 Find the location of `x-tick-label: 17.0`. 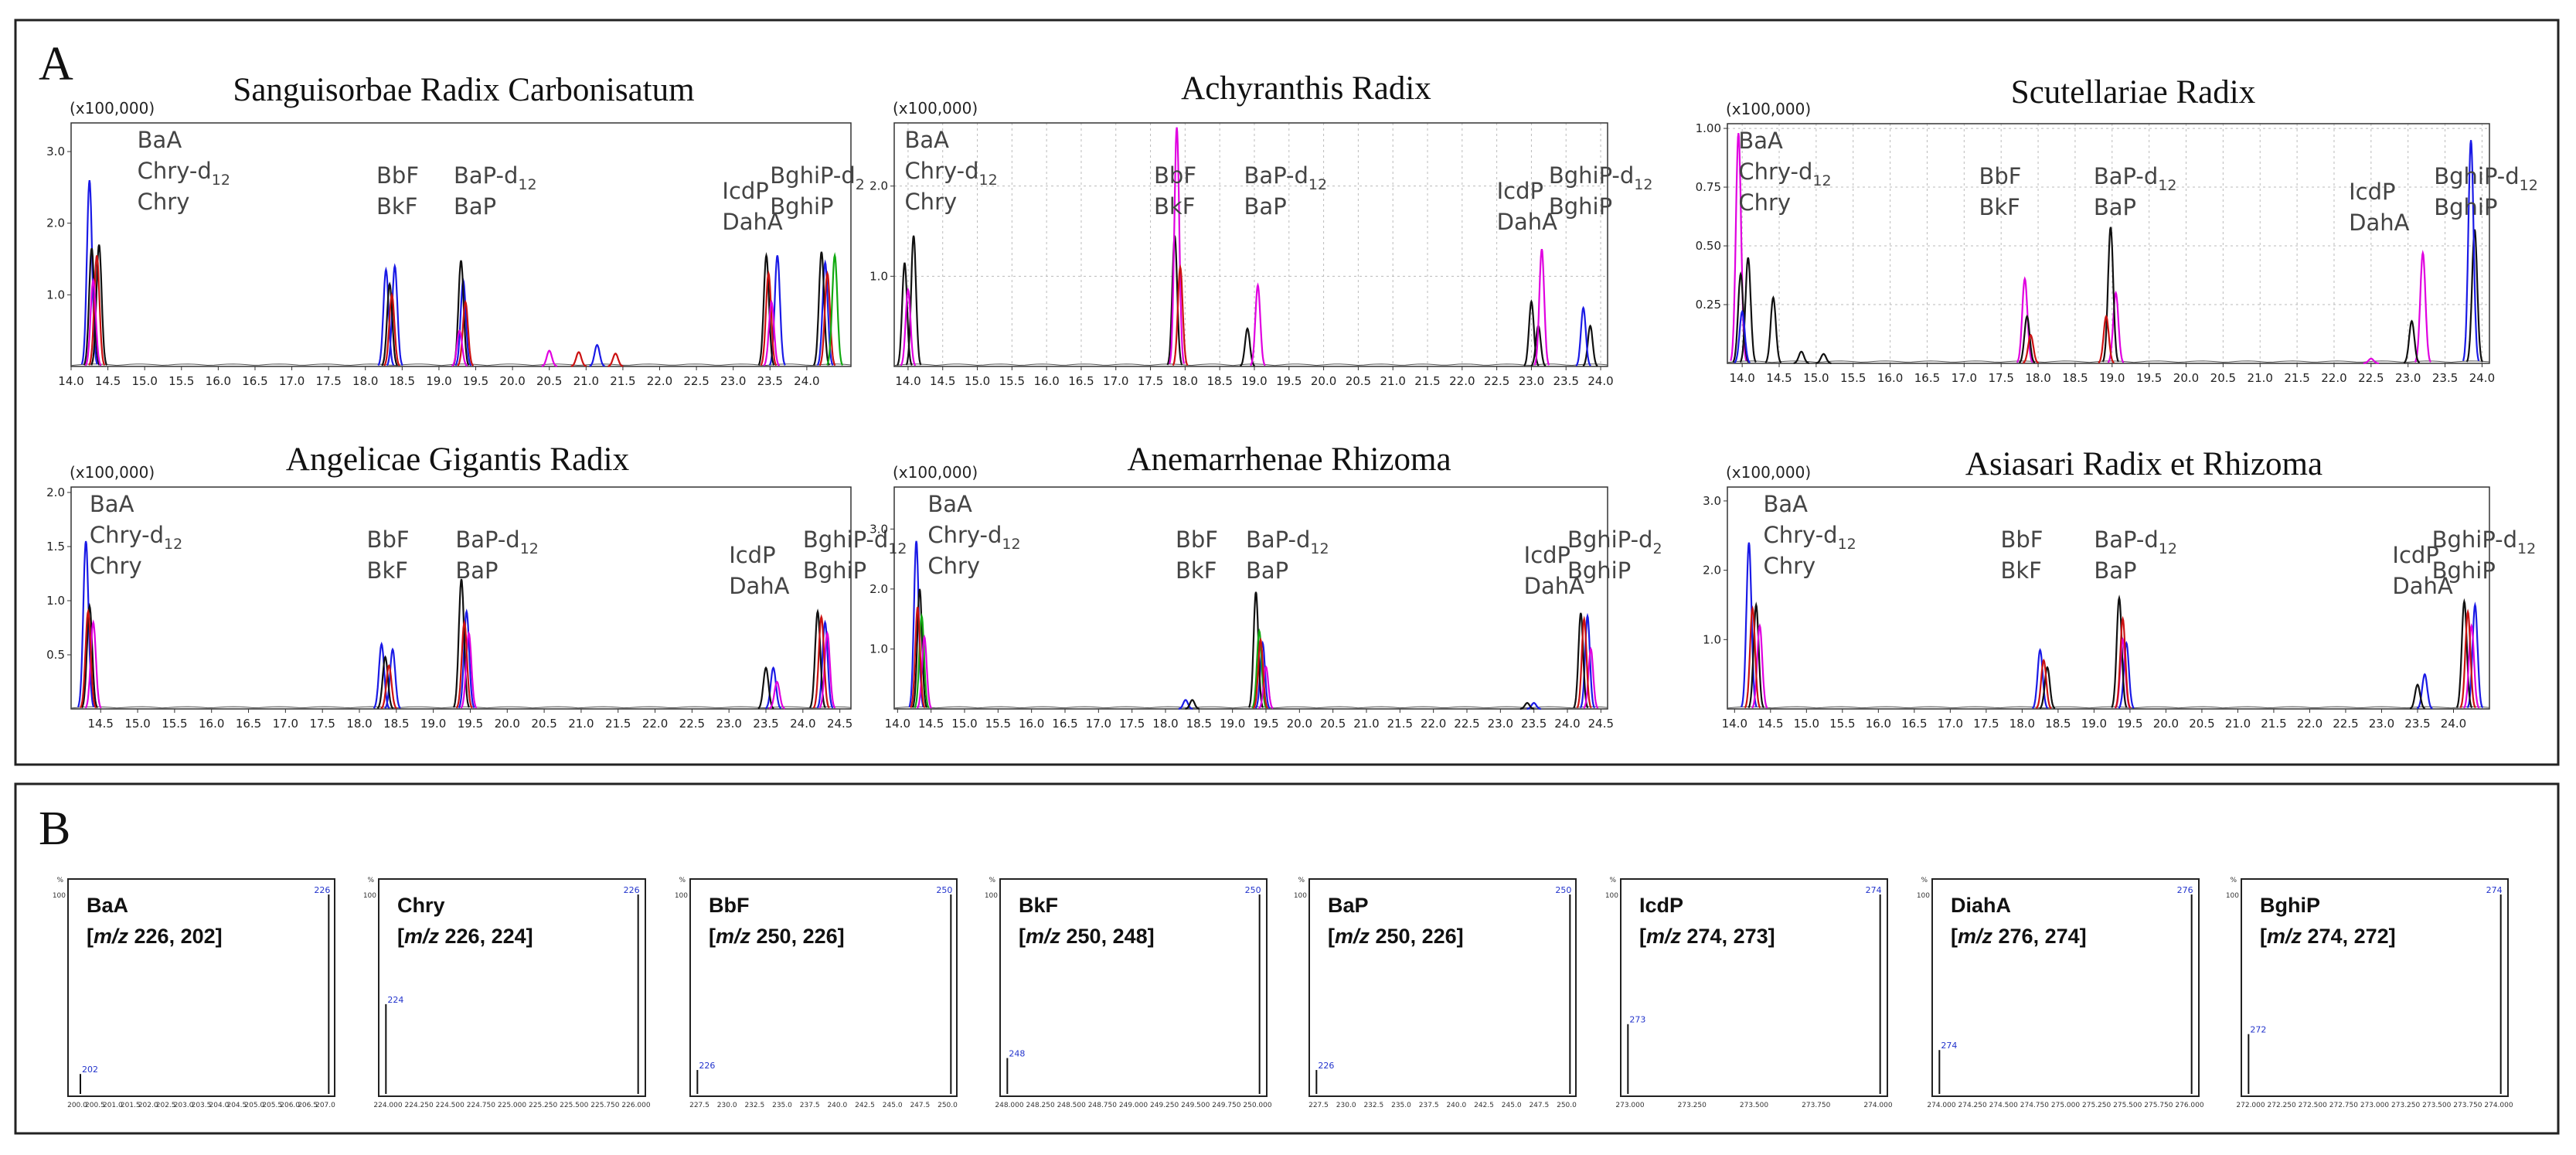

x-tick-label: 17.0 is located at coordinates (285, 724).